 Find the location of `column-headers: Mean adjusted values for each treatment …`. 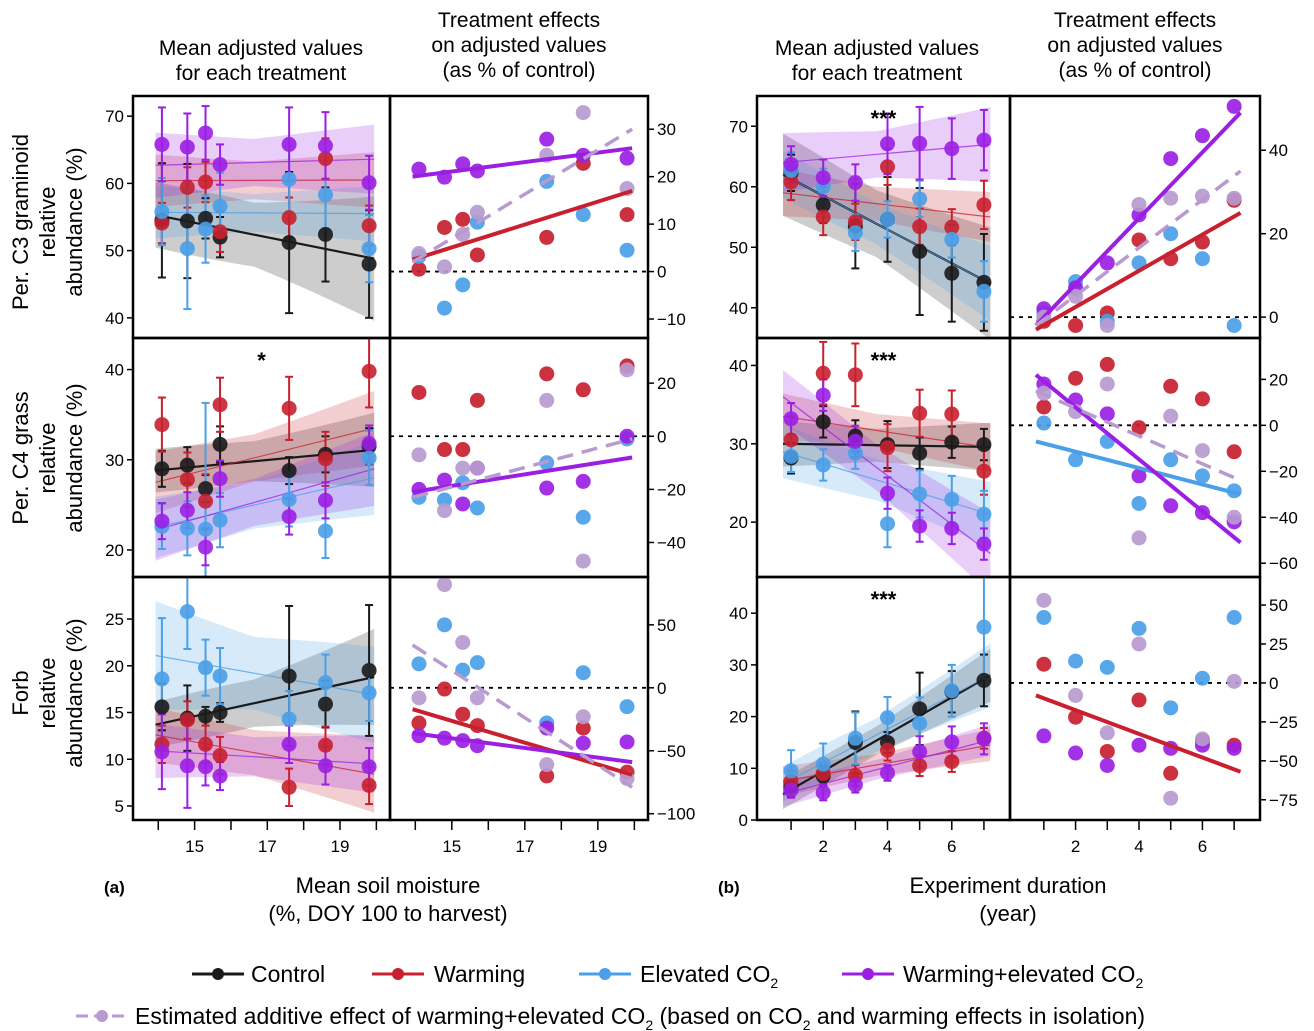

column-headers: Mean adjusted values for each treatment … is located at coordinates (691, 47).